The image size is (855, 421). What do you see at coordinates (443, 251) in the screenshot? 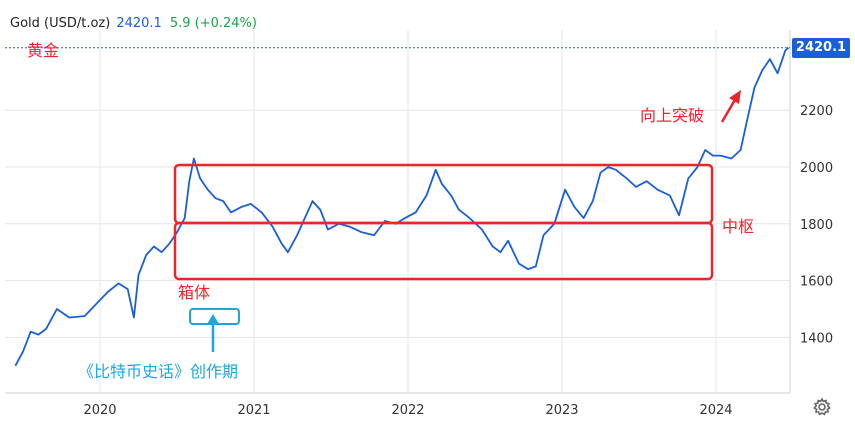
I see `lower-box-zhongshu` at bounding box center [443, 251].